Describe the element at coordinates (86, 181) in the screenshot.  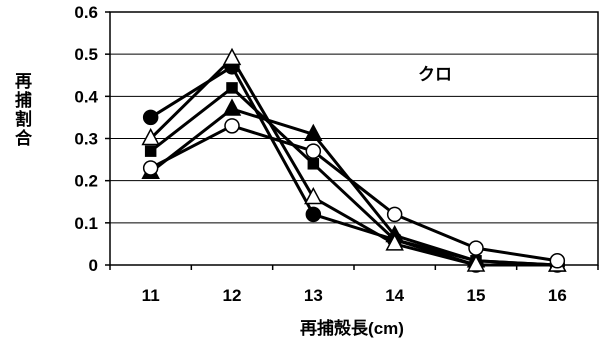
I see `y-tick-label: 0.2` at that location.